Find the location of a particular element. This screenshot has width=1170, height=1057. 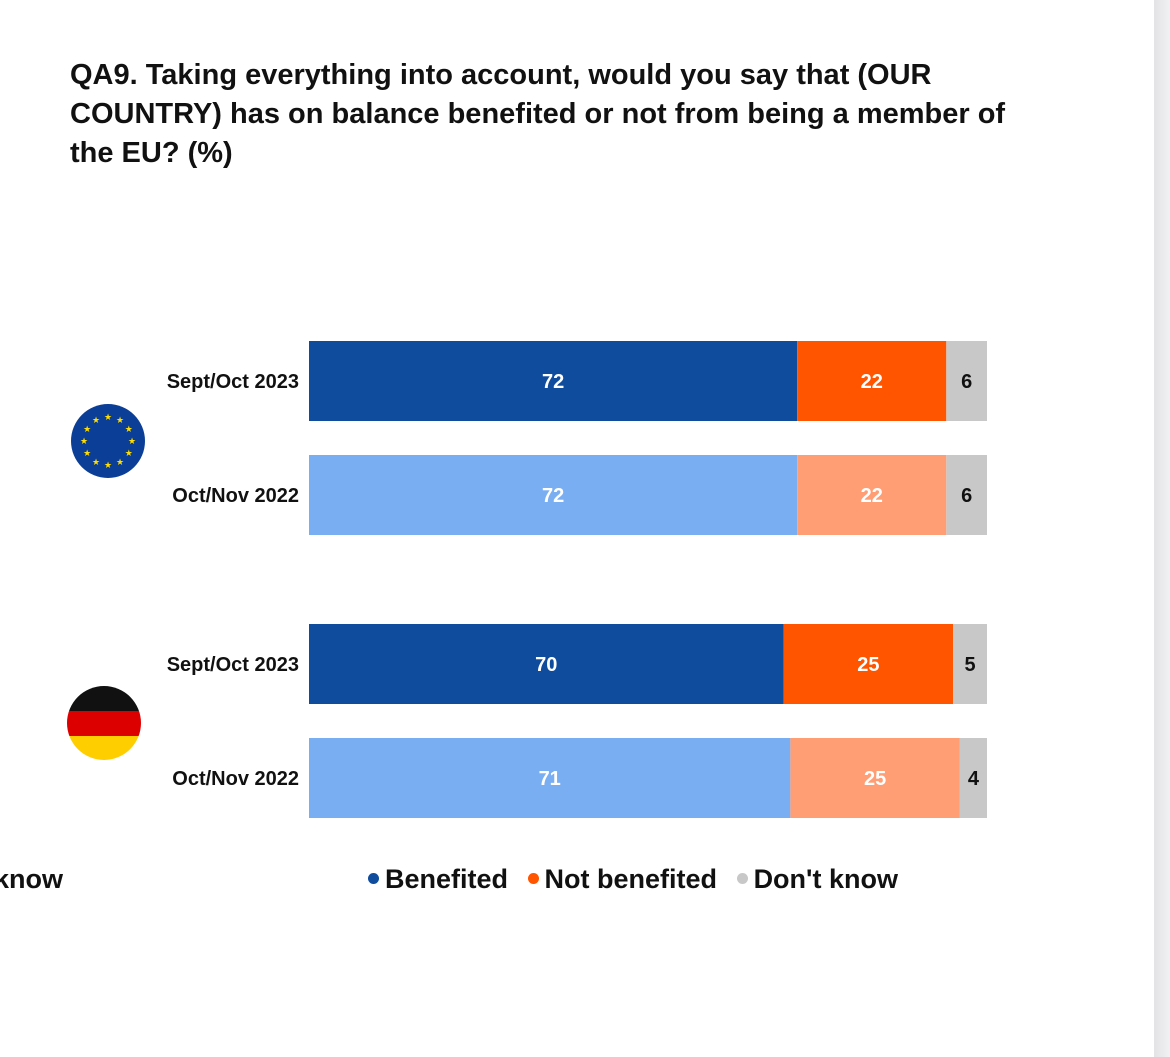

legend-item-dont-know: Don't know is located at coordinates (817, 879).